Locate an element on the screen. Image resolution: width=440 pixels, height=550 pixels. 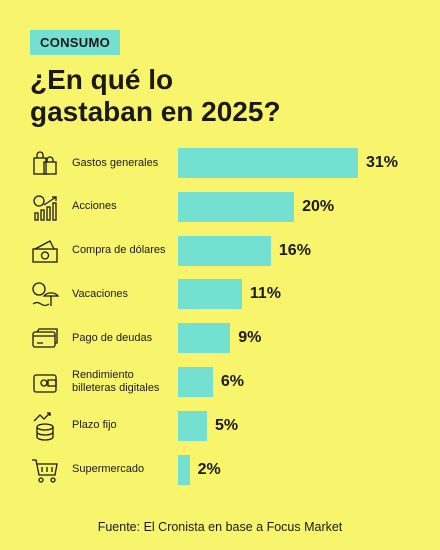
value-label: 9% is located at coordinates (250, 338).